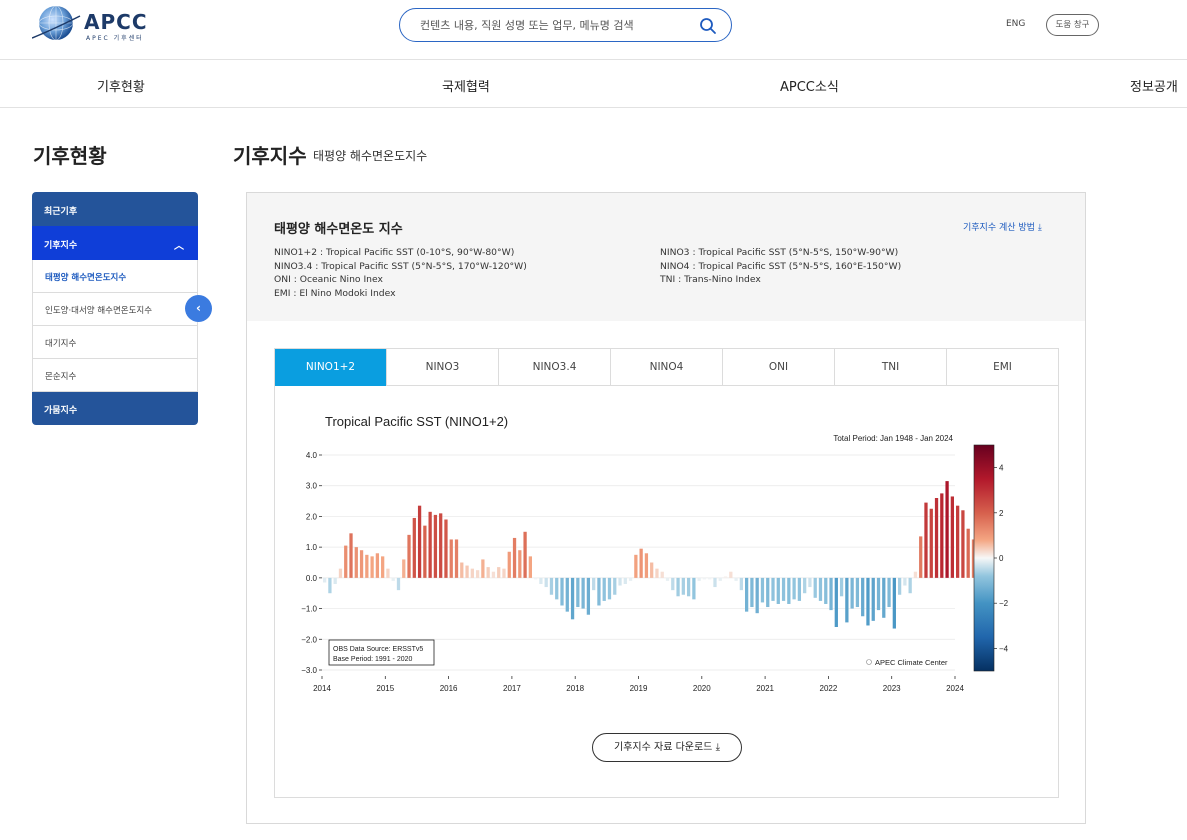  I want to click on globe-logo-icon, so click(56, 23).